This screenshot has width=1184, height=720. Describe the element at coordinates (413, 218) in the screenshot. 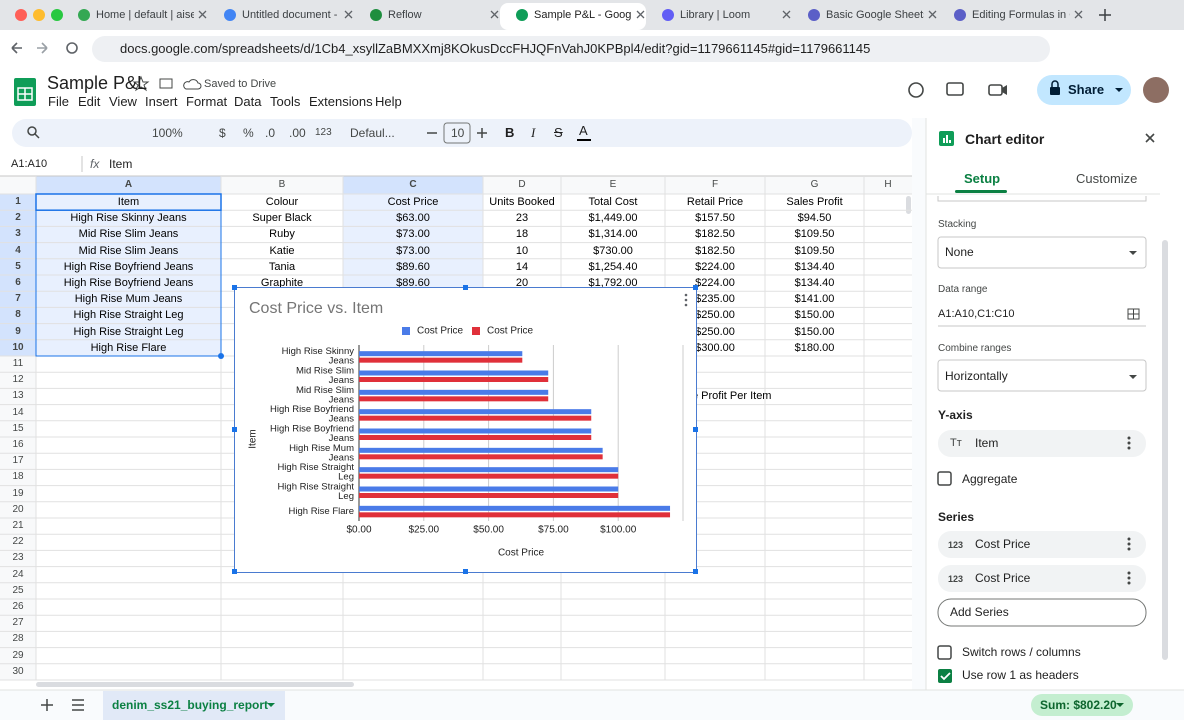

I see `cell: $63.00` at that location.